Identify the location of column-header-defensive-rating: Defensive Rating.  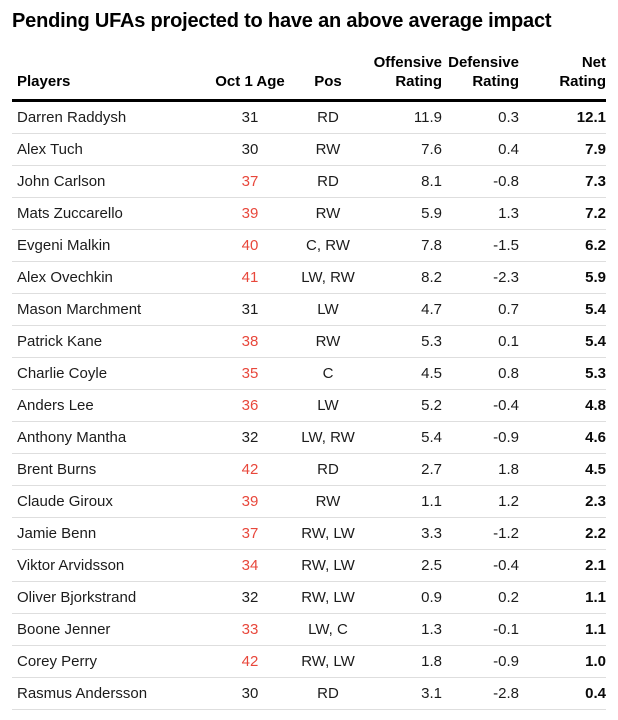
(480, 74).